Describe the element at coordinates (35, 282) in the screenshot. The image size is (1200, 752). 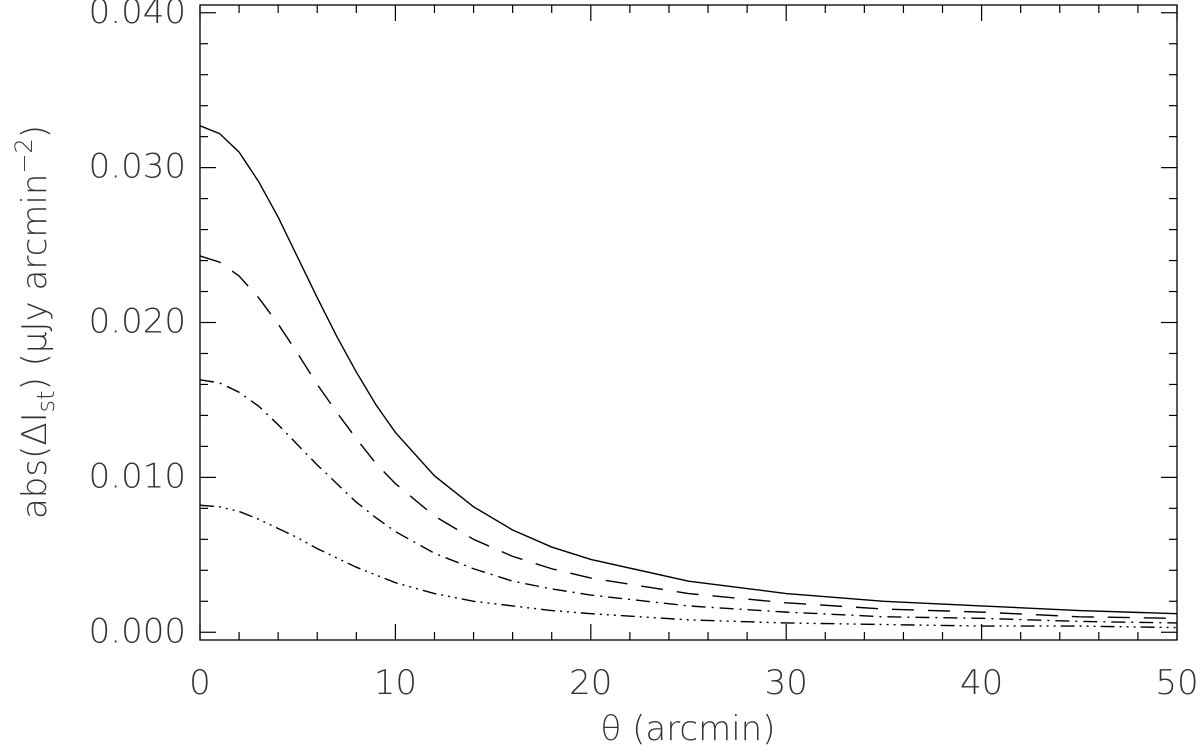
I see `y-label-part: ) (μJy arcmin` at that location.